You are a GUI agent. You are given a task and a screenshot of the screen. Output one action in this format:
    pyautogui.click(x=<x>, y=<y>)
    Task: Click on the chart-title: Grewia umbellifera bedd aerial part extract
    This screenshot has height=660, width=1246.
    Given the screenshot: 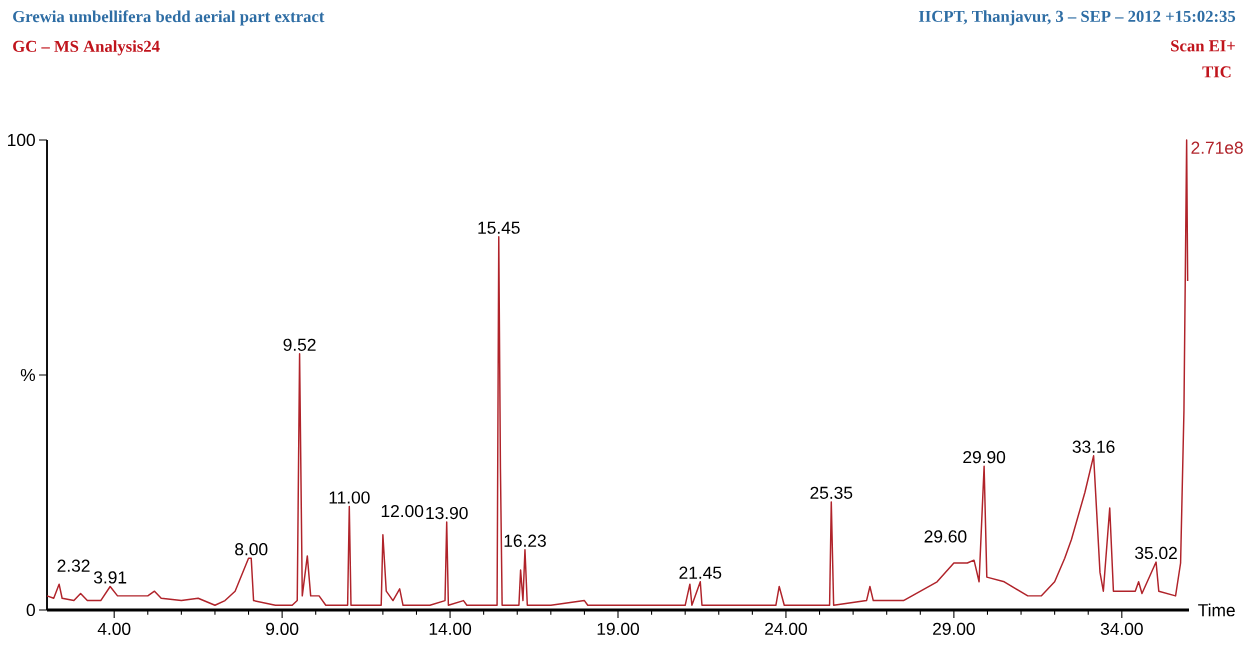 What is the action you would take?
    pyautogui.click(x=169, y=18)
    